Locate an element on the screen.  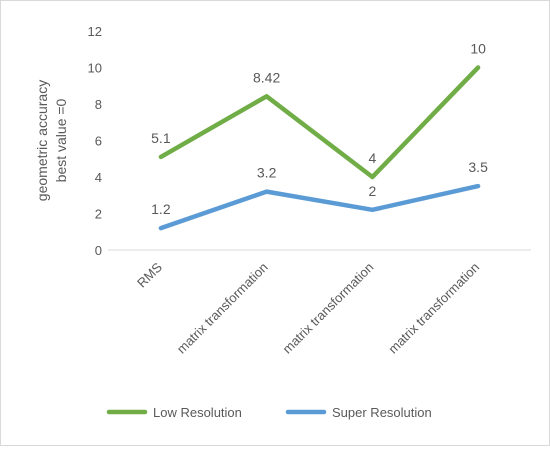
y-tick-label: 8 is located at coordinates (98, 104).